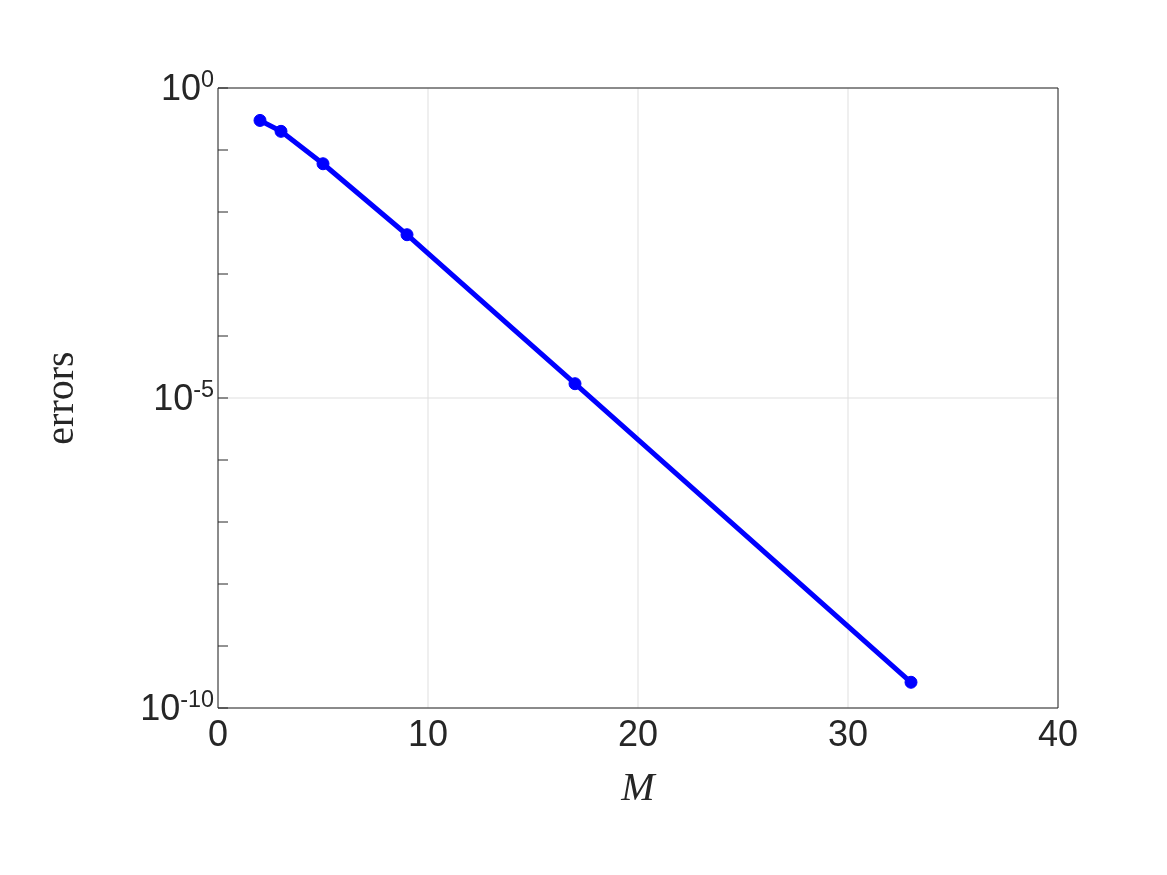  What do you see at coordinates (639, 786) in the screenshot?
I see `x-axis-title: M` at bounding box center [639, 786].